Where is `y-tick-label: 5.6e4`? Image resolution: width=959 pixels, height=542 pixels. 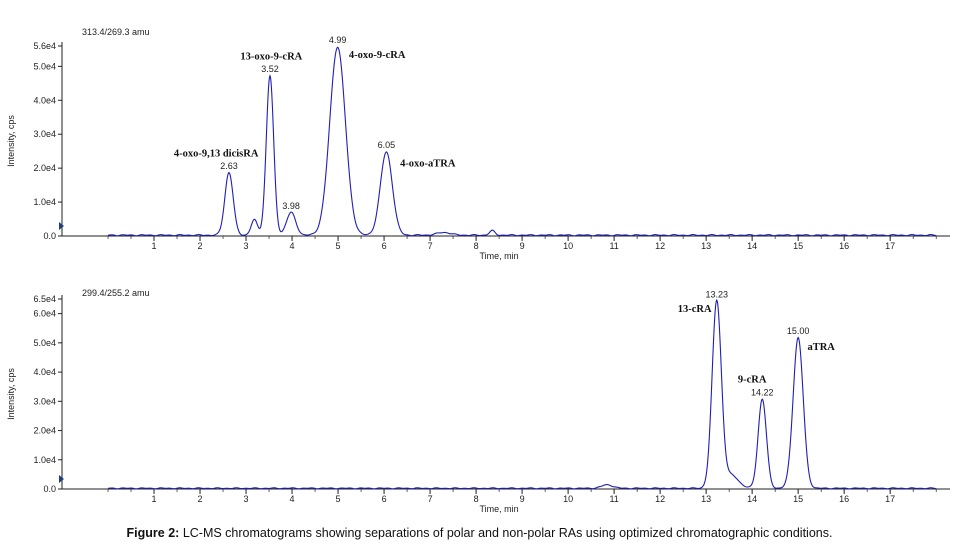 y-tick-label: 5.6e4 is located at coordinates (44, 46).